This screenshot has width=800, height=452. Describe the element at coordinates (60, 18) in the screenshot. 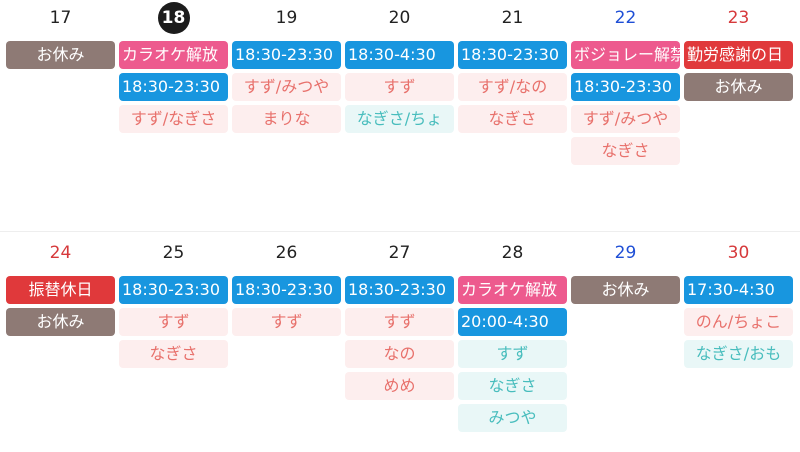

I see `day-number: 17` at that location.